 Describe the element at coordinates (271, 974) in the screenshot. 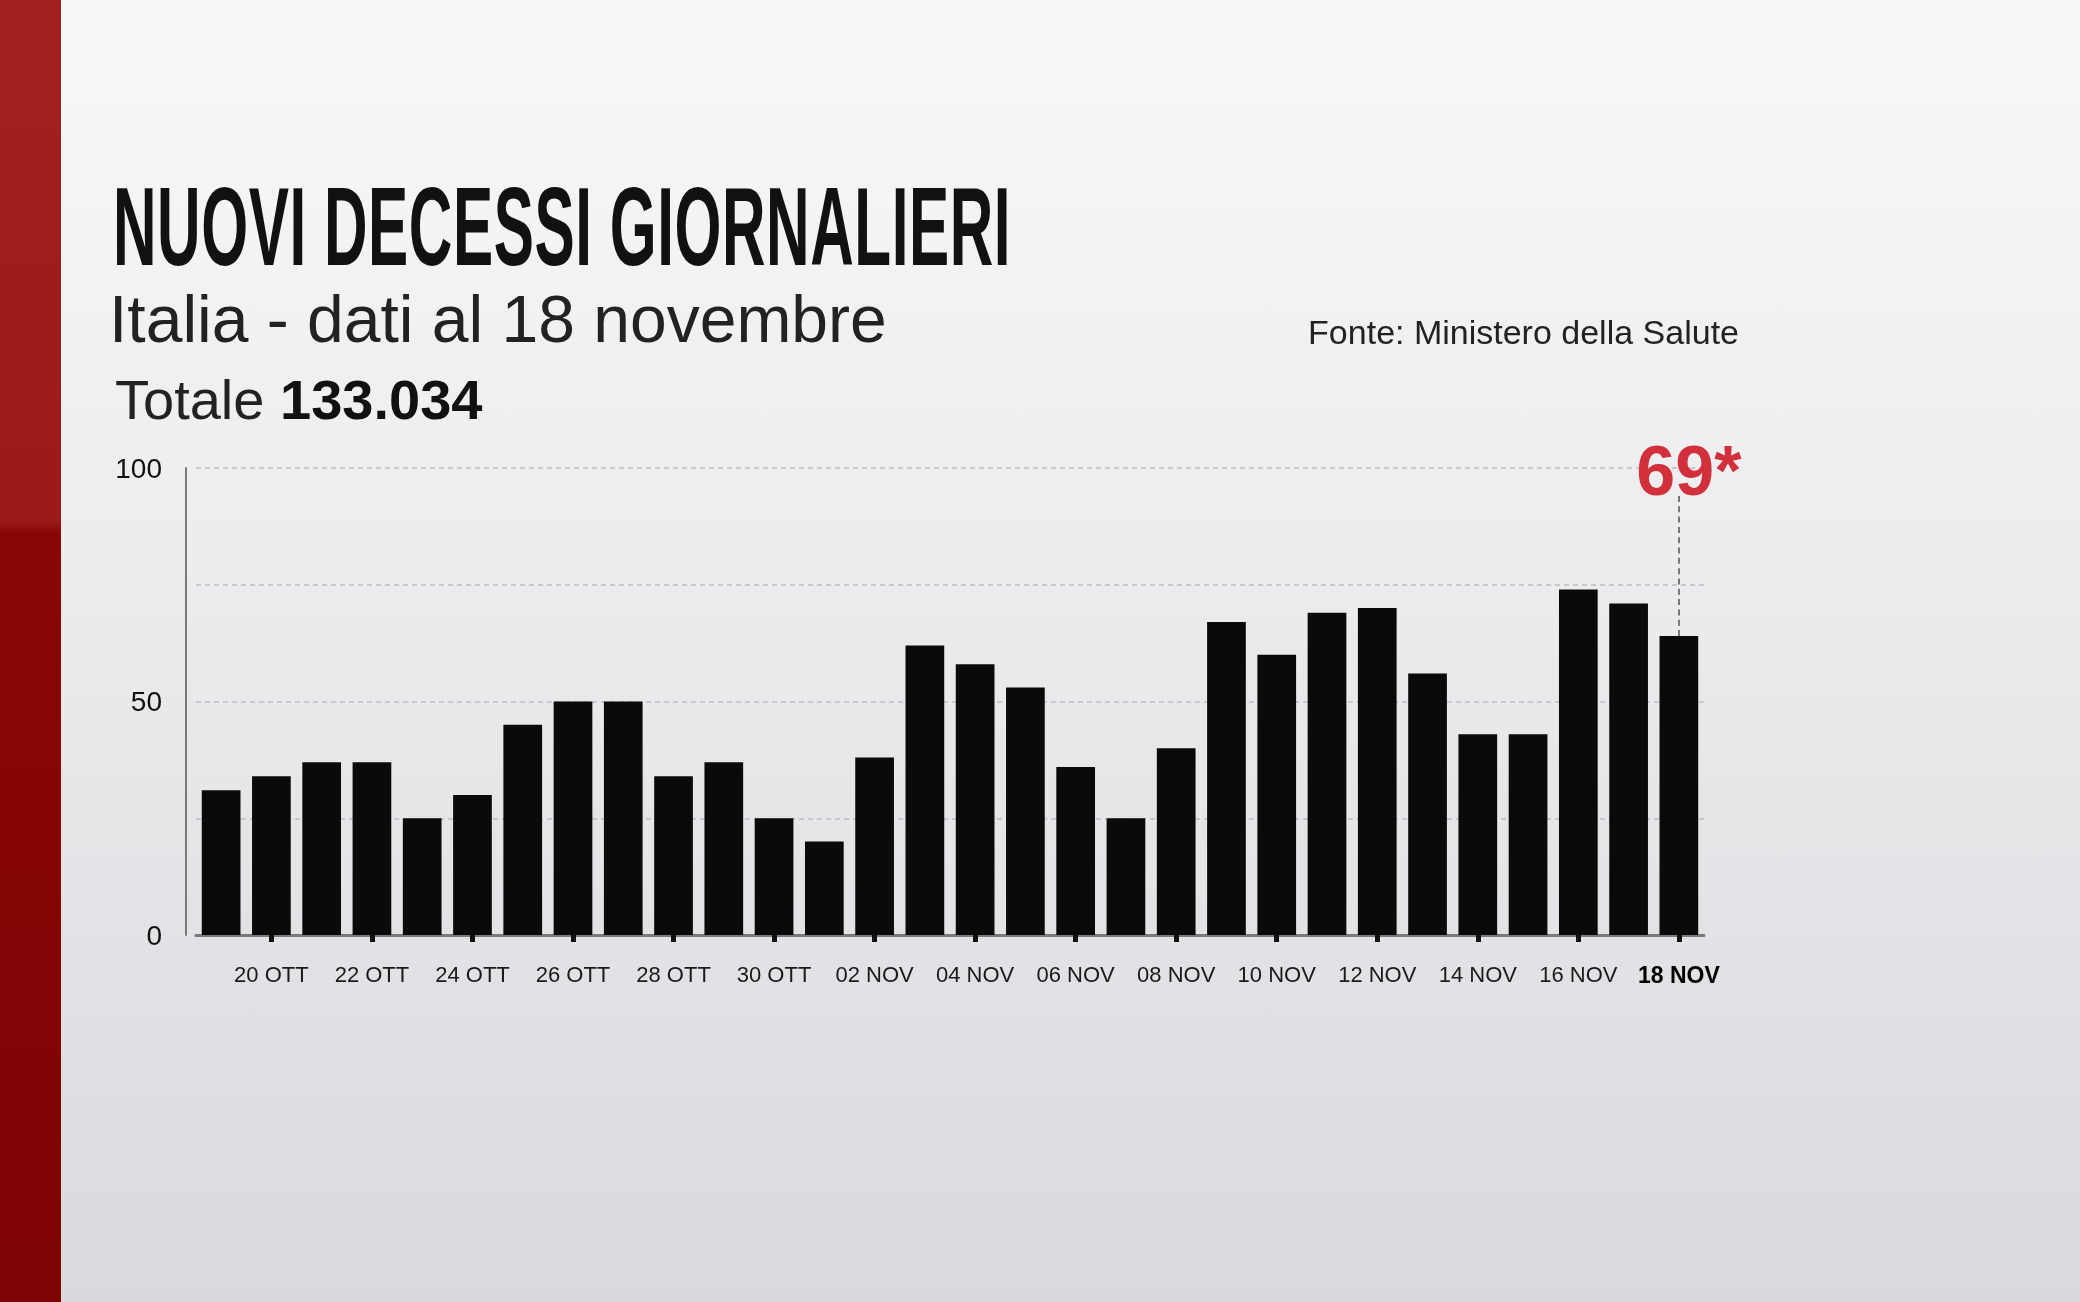

I see `x-tick-label: 20 OTT` at that location.